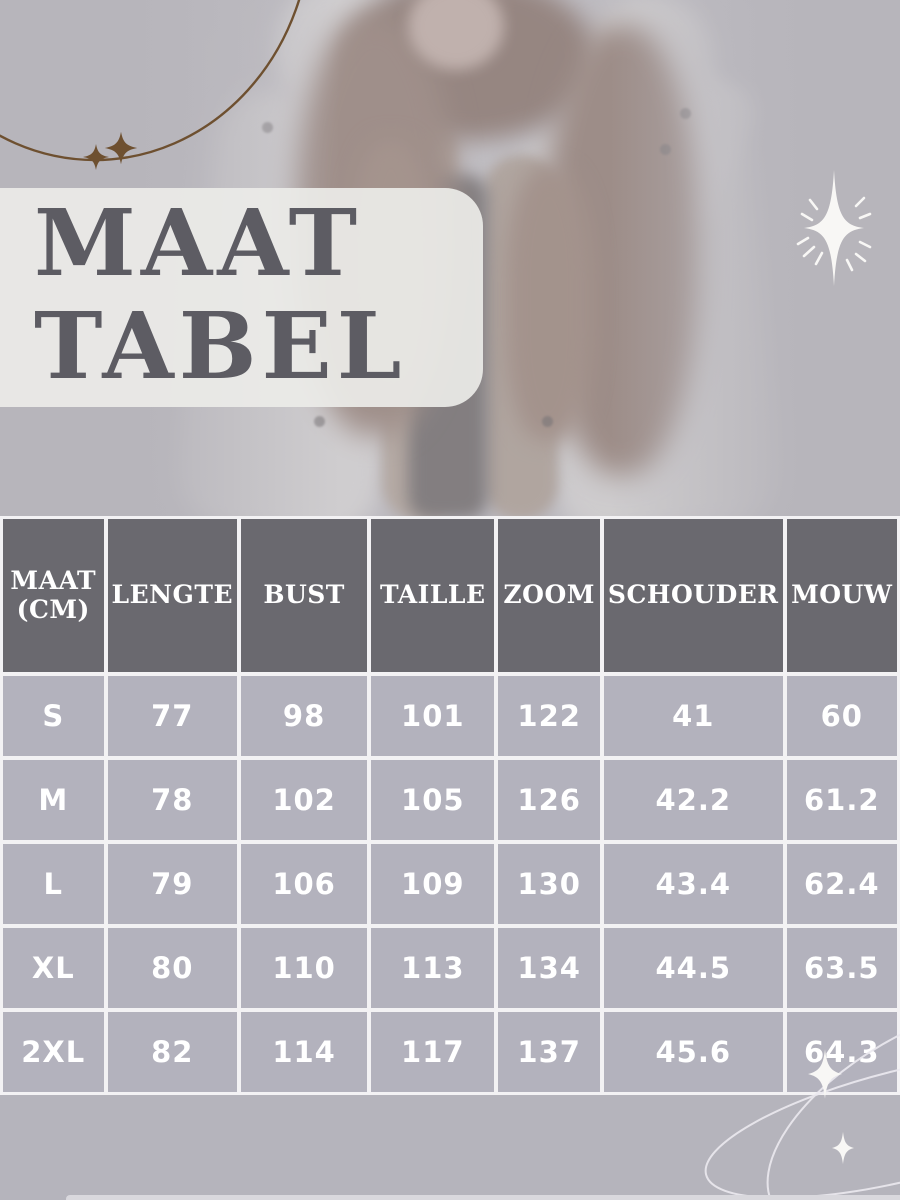 The image size is (900, 1200). What do you see at coordinates (693, 800) in the screenshot?
I see `table-cell: 42.2` at bounding box center [693, 800].